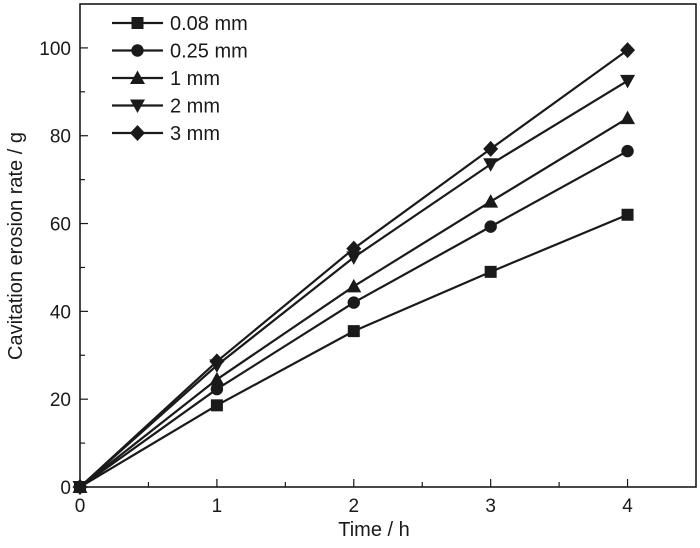  What do you see at coordinates (60, 225) in the screenshot?
I see `y-tick-label: 60` at bounding box center [60, 225].